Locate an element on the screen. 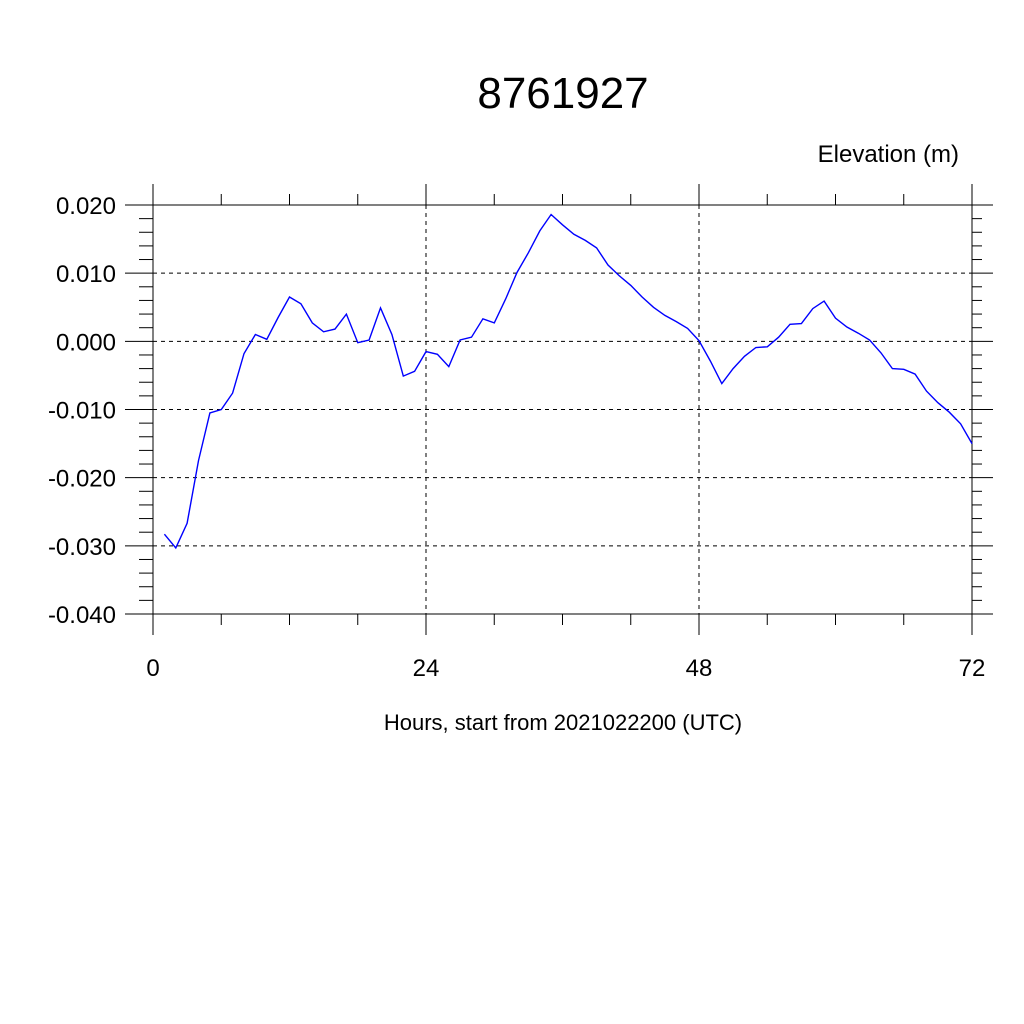 The width and height of the screenshot is (1024, 1024). x-axis-title: Hours, start from 2021022200 (UTC) is located at coordinates (563, 722).